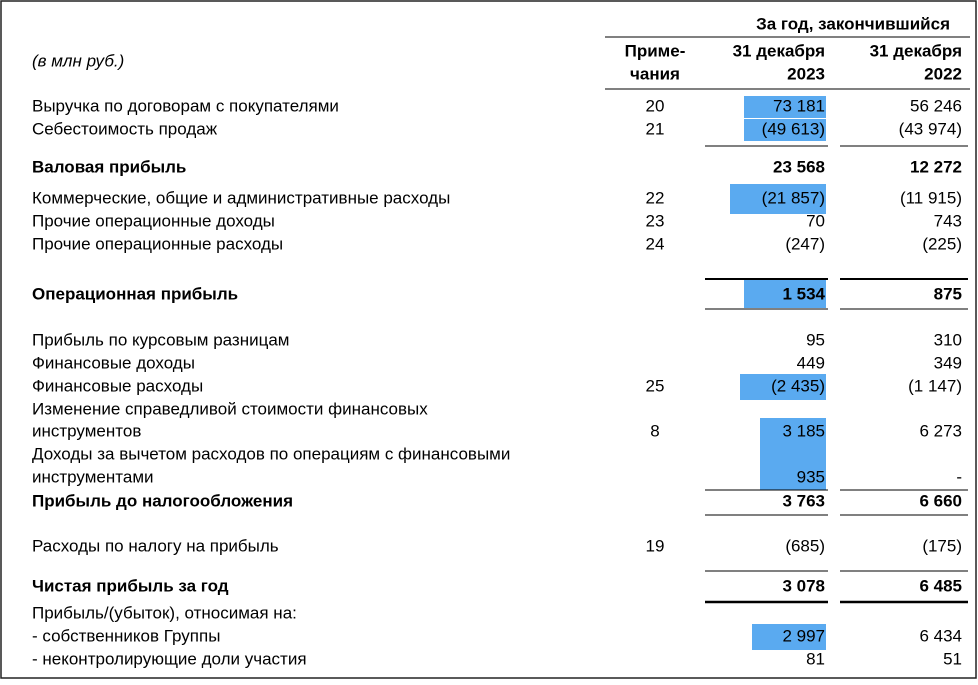 This screenshot has width=978, height=685. Describe the element at coordinates (942, 243) in the screenshot. I see `value-2022: (225)` at that location.